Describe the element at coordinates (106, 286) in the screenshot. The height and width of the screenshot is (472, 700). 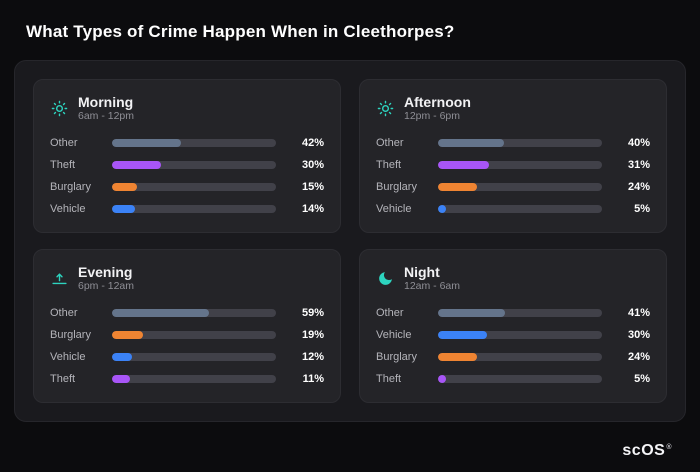
I see `card-subtitle: 6pm - 12am` at that location.